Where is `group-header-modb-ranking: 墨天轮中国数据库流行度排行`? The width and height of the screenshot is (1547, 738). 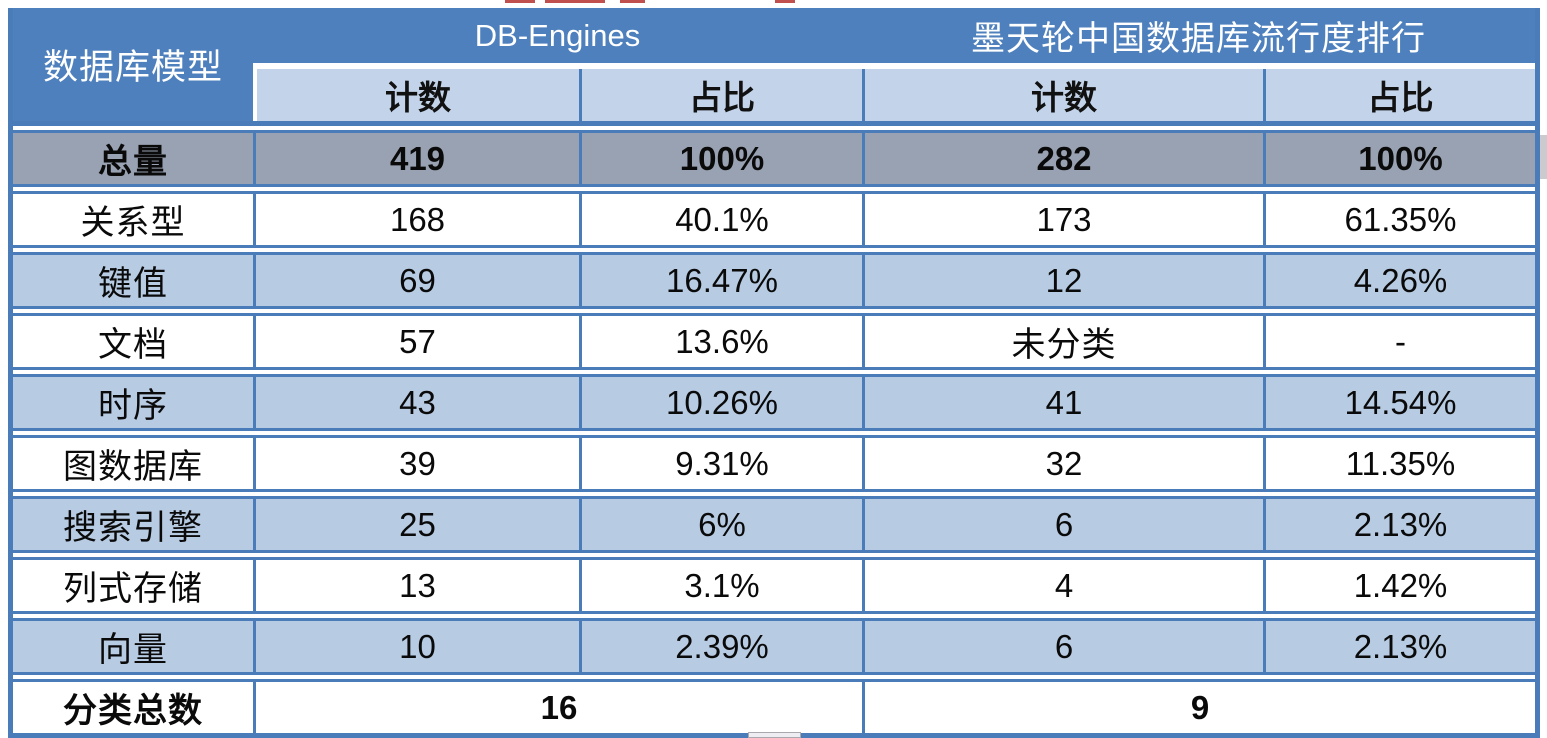 group-header-modb-ranking: 墨天轮中国数据库流行度排行 is located at coordinates (1198, 39).